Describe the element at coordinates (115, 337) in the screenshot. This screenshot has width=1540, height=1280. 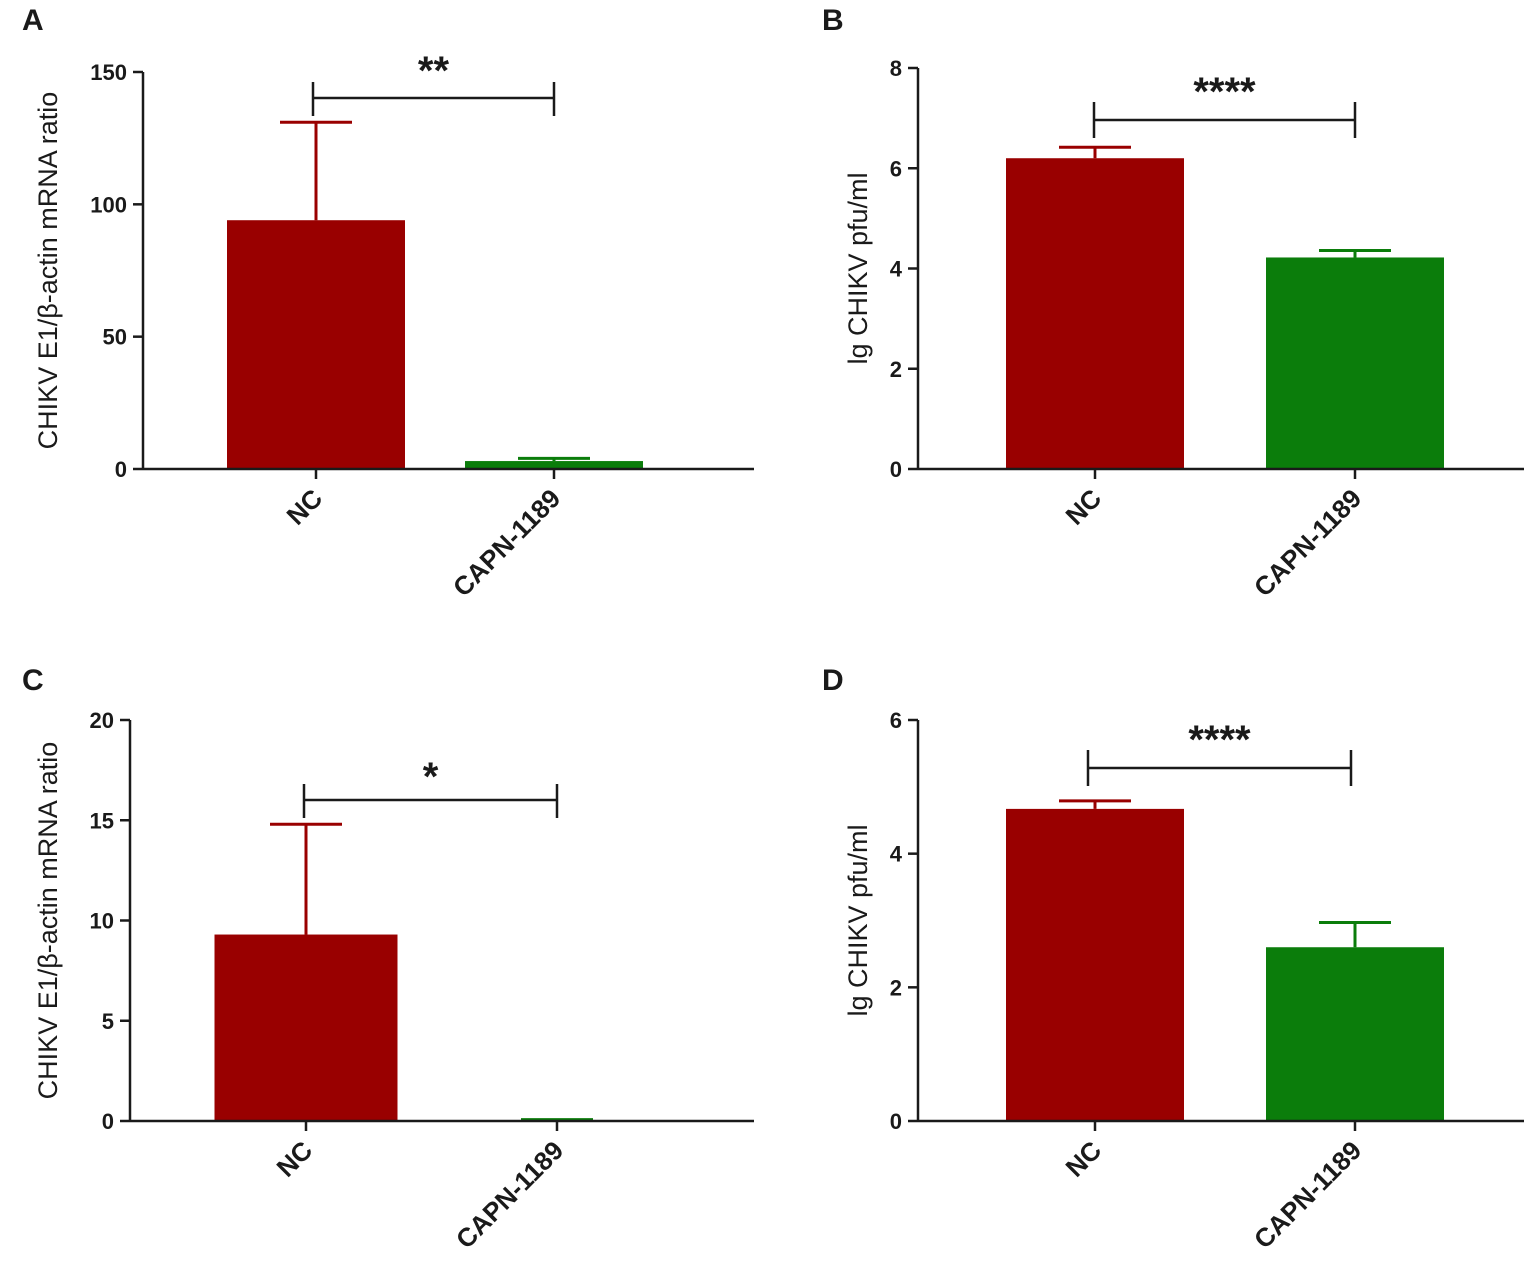
I see `y-tick-label: 50` at that location.